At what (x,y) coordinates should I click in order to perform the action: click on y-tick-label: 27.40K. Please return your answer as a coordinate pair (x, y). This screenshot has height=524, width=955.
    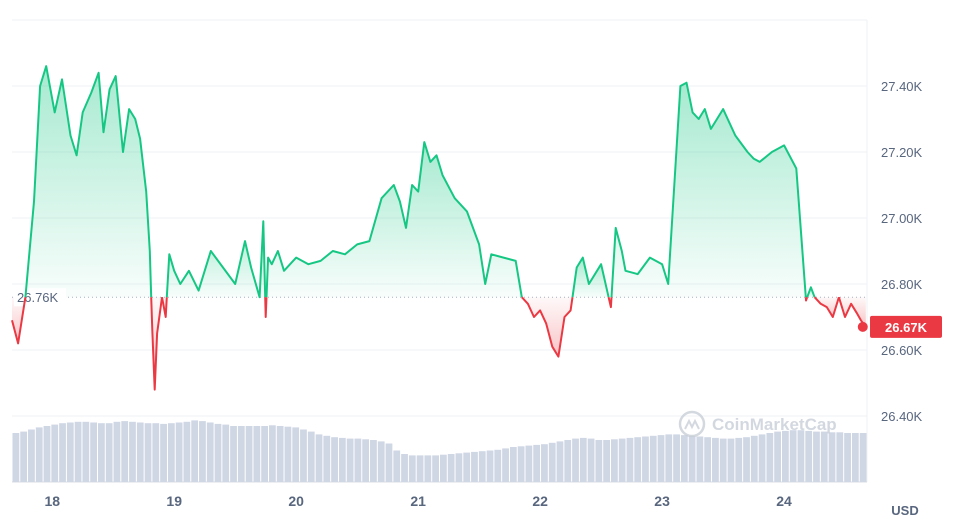
    Looking at the image, I should click on (902, 86).